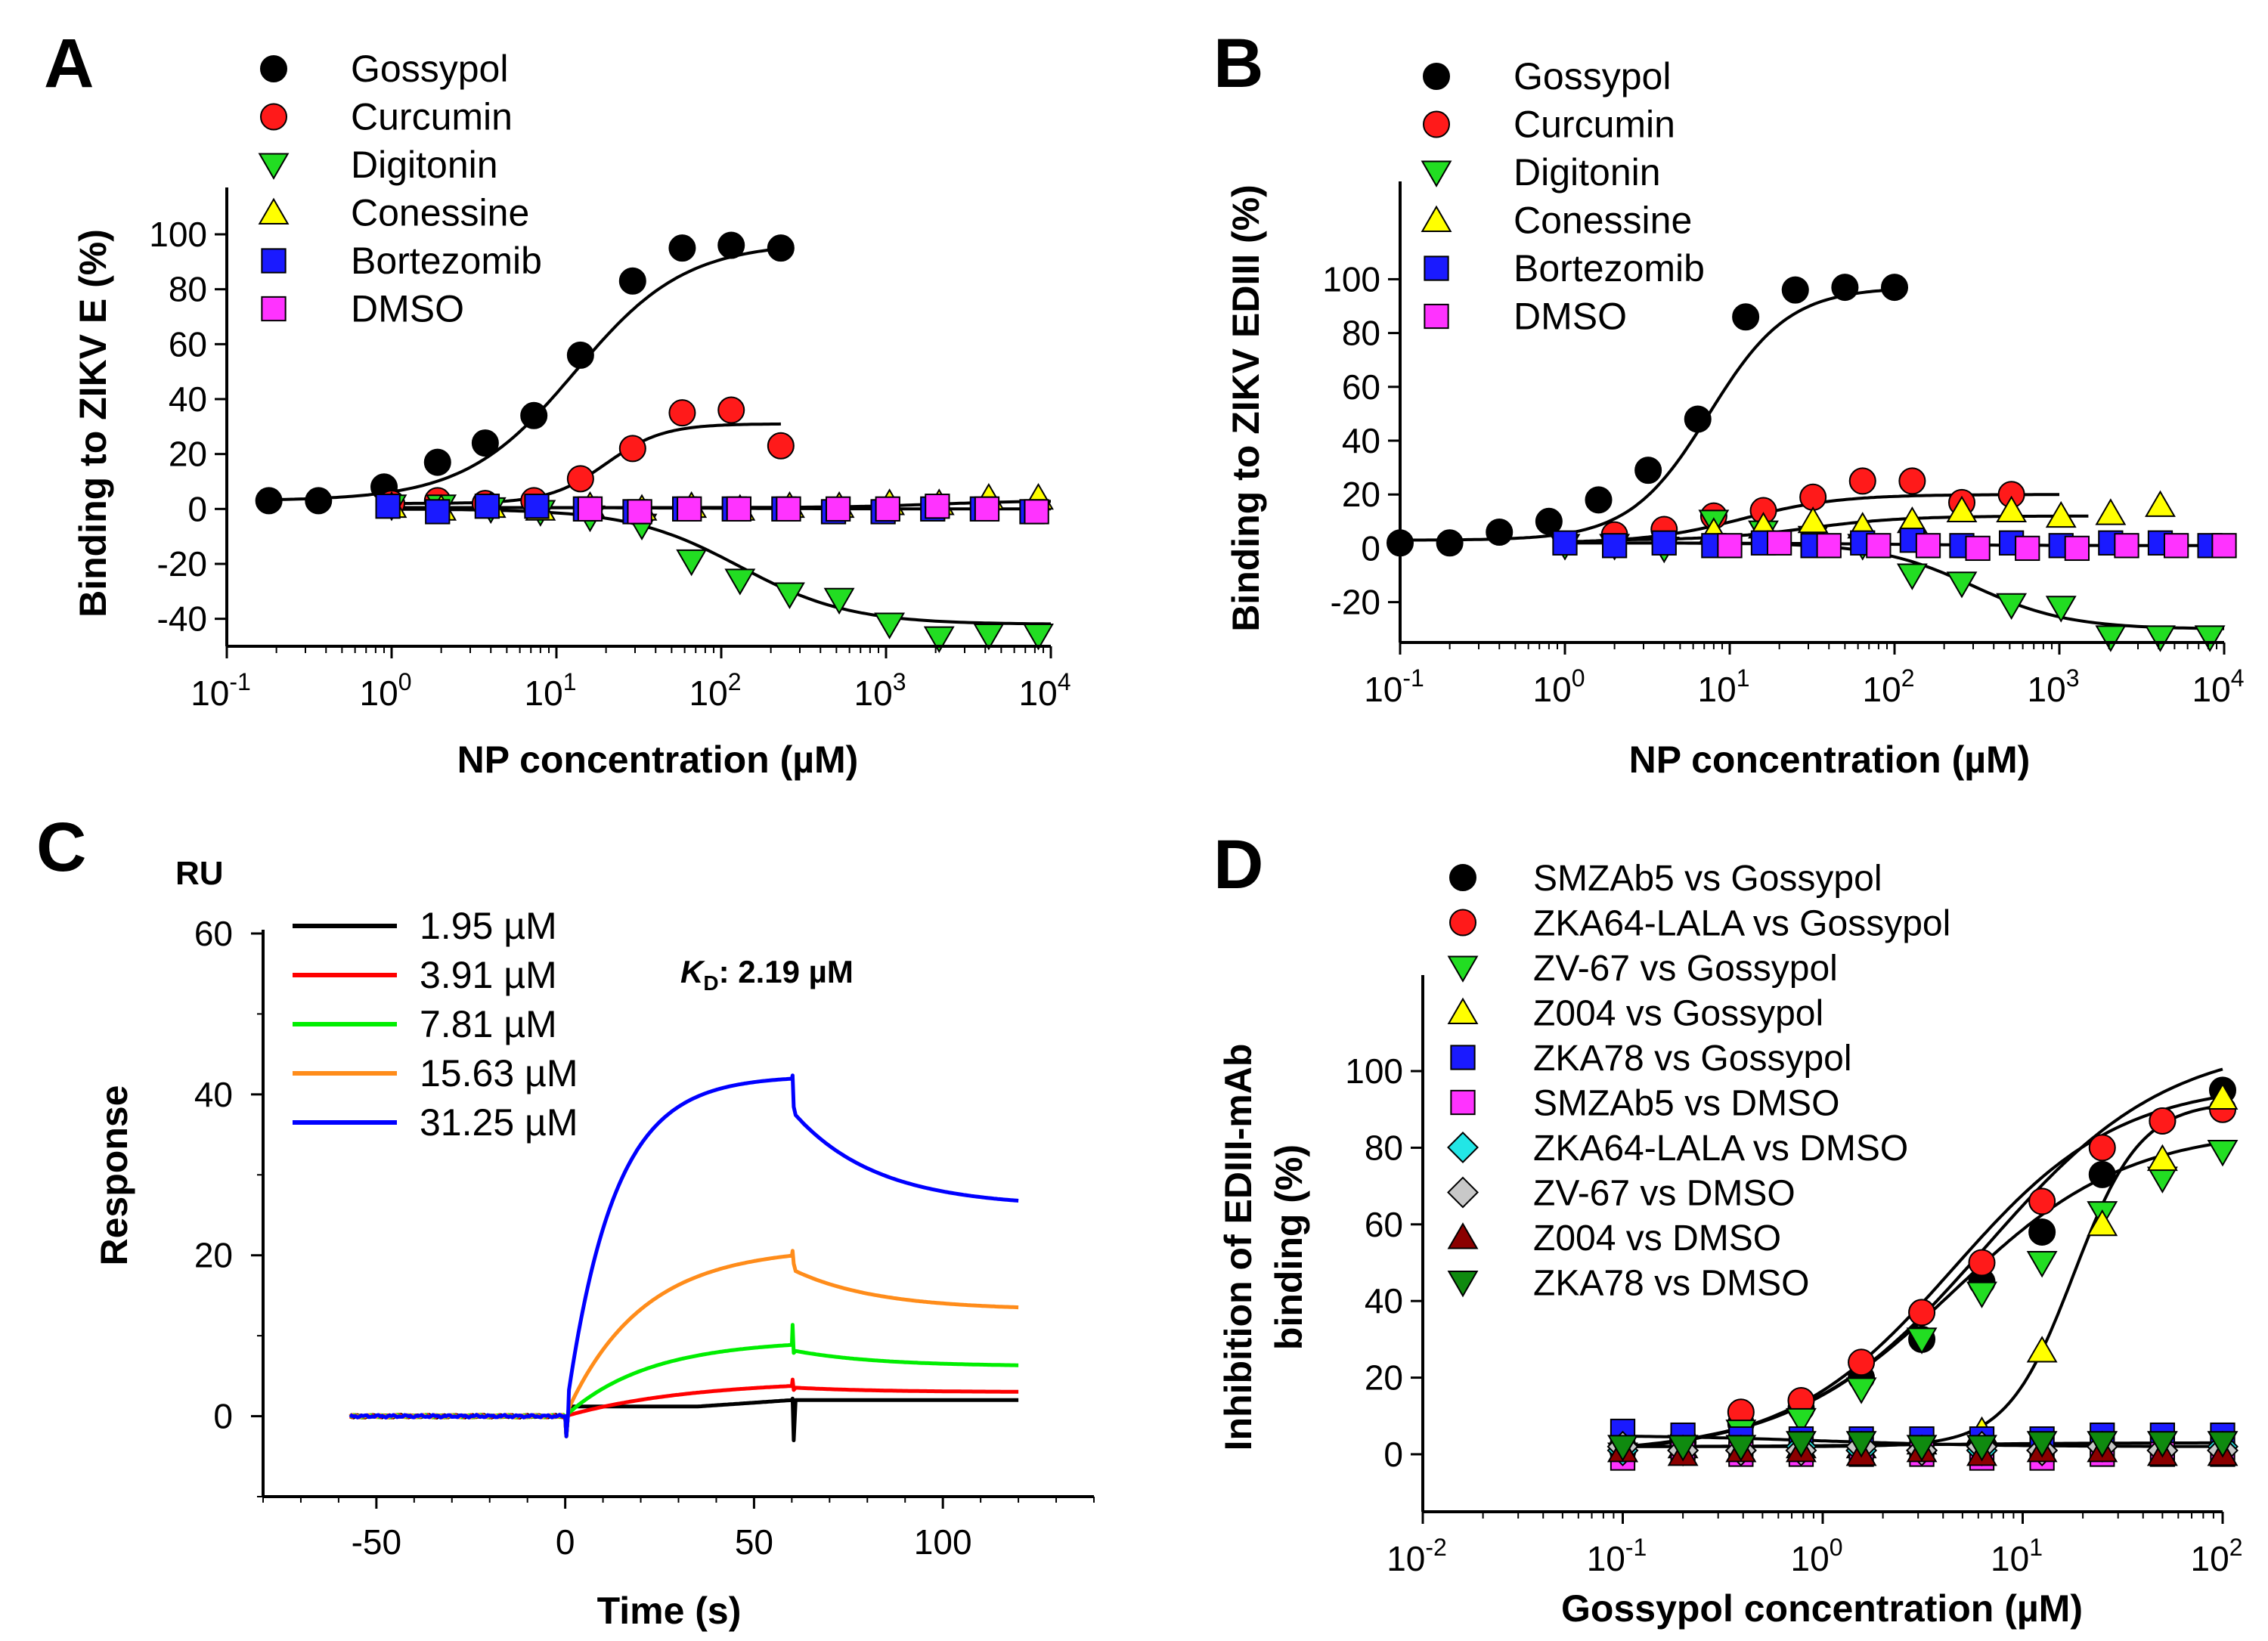 This screenshot has width=2268, height=1641. What do you see at coordinates (1238, 63) in the screenshot?
I see `panel-b-letter: B` at bounding box center [1238, 63].